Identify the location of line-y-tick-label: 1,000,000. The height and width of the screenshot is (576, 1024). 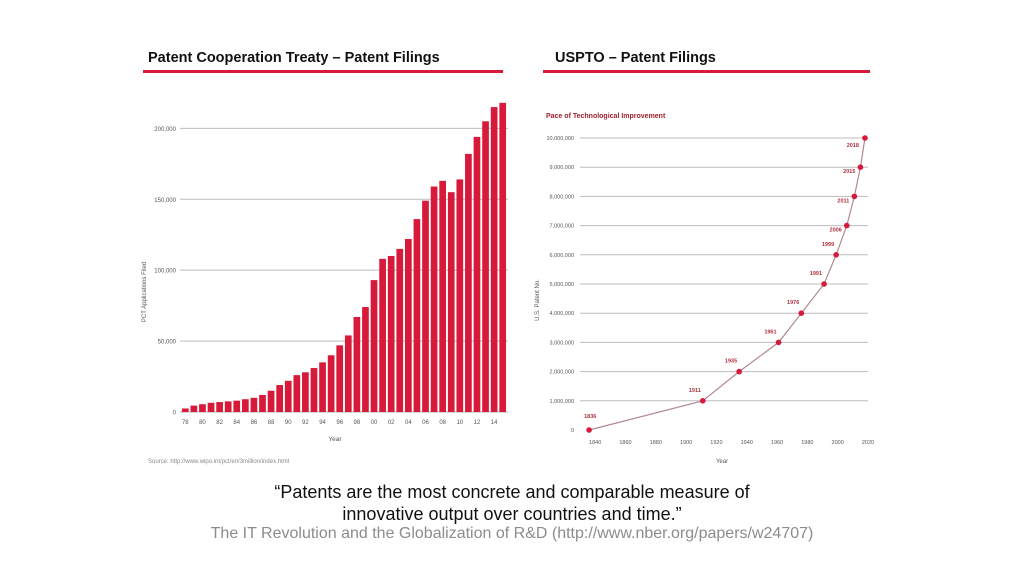
(562, 402).